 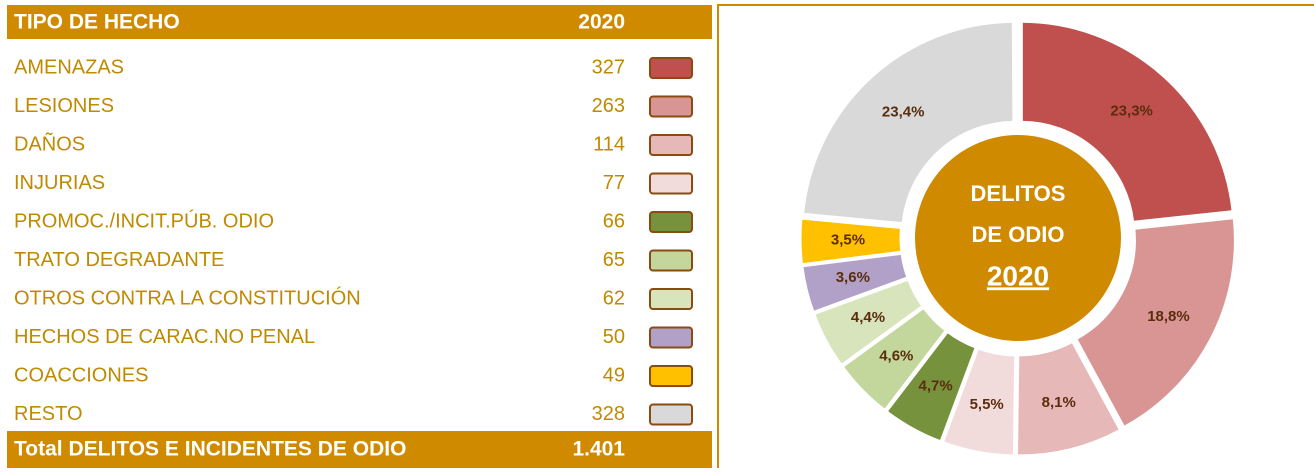 I want to click on slice-label: 5,5%, so click(x=987, y=404).